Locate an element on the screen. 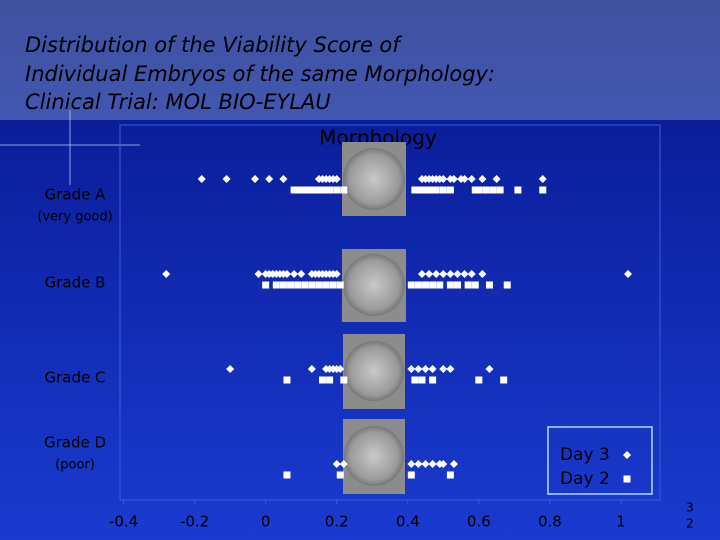 Image resolution: width=720 pixels, height=540 pixels. x-tick-label: 0 is located at coordinates (266, 522).